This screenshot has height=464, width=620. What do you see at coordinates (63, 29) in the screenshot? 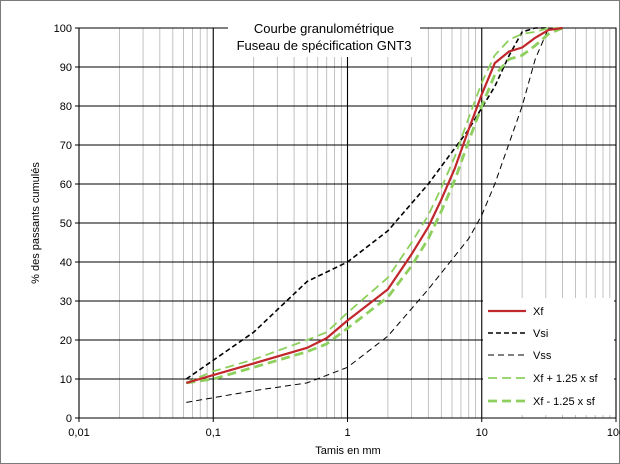
I see `y-tick-label: 100` at bounding box center [63, 29].